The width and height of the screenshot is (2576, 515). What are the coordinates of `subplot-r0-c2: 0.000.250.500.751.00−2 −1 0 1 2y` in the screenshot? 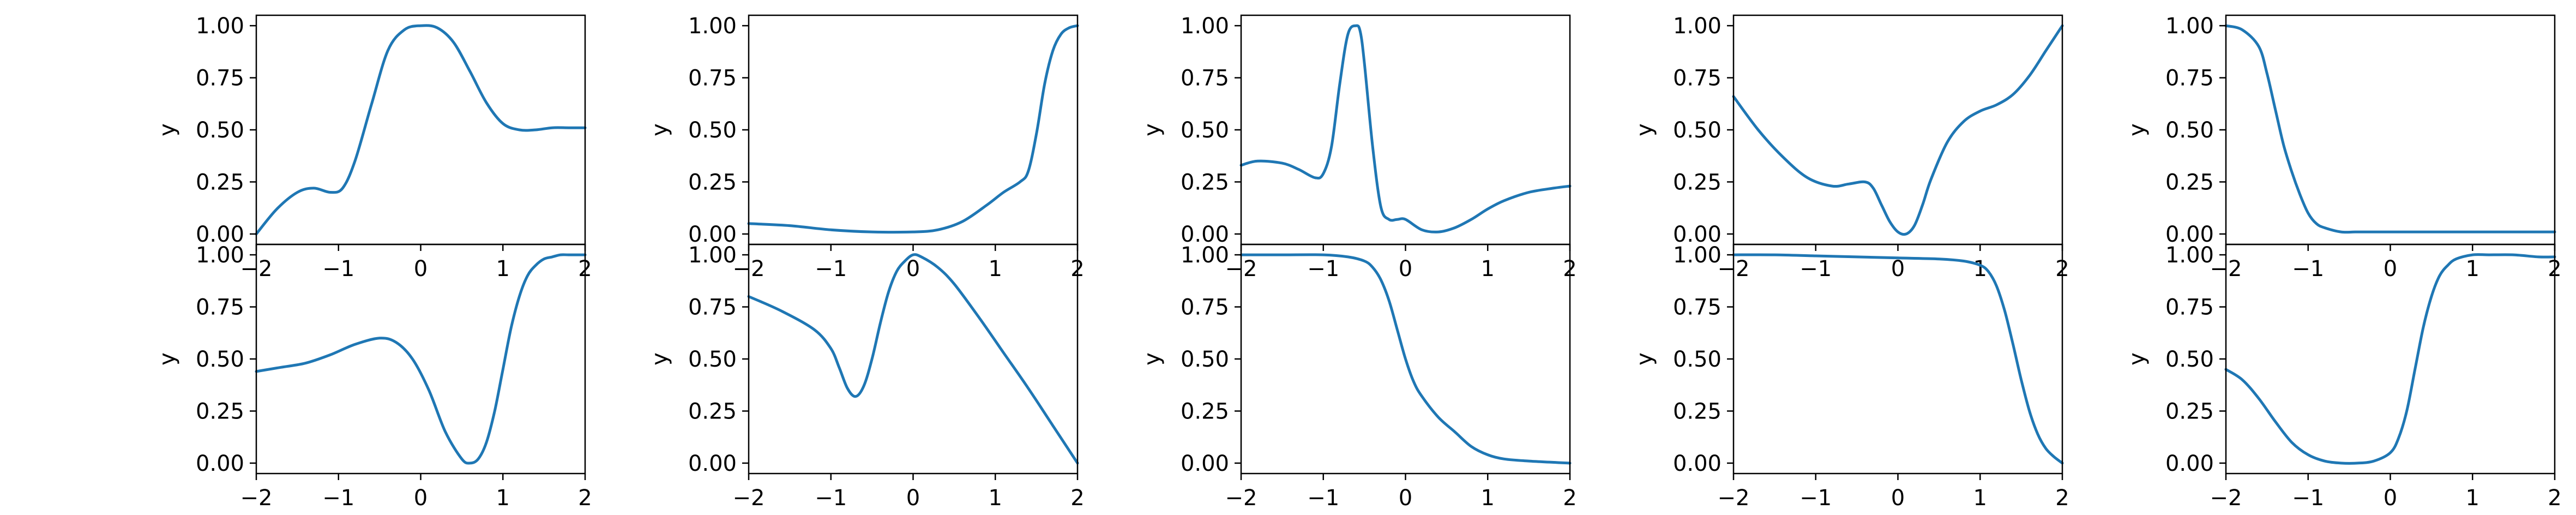 It's located at (1358, 148).